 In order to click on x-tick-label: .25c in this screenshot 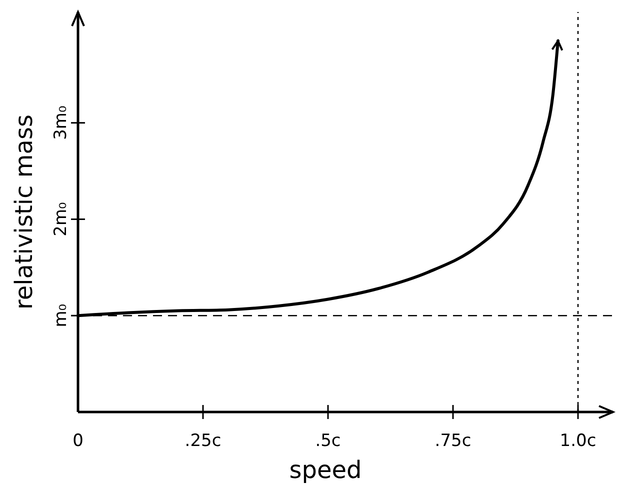, I will do `click(203, 441)`.